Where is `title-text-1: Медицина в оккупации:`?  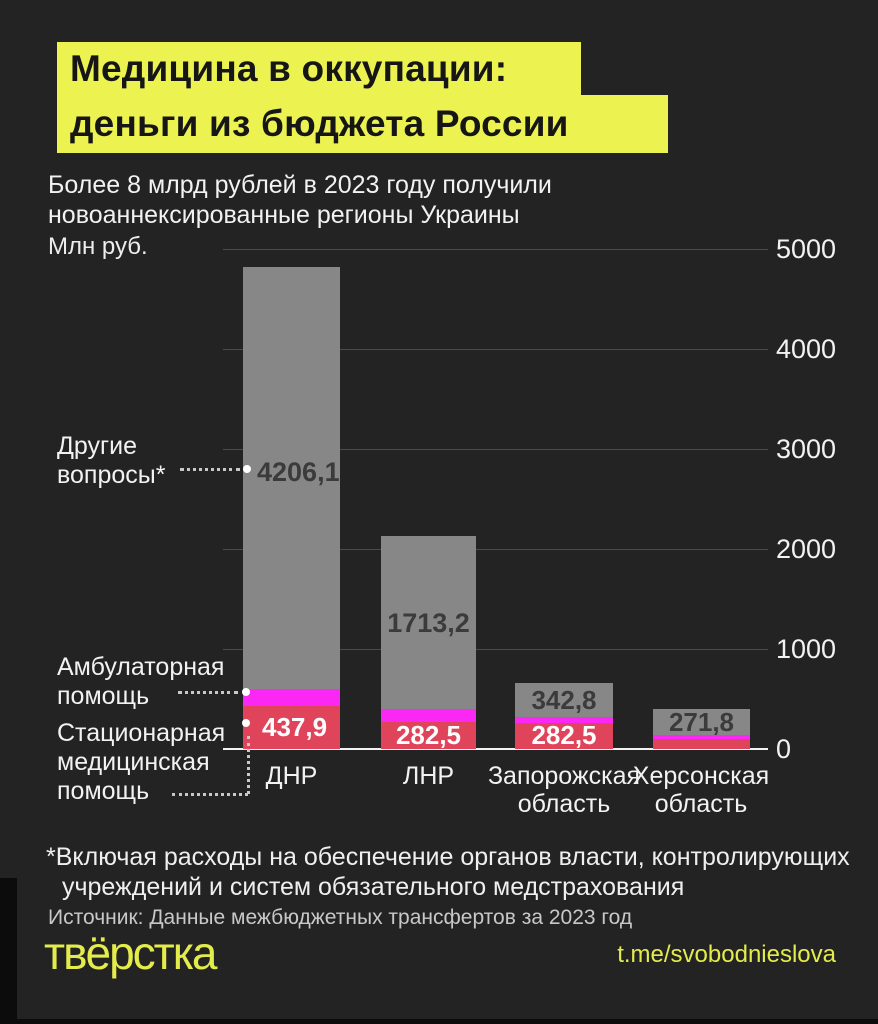
title-text-1: Медицина в оккупации: is located at coordinates (289, 68).